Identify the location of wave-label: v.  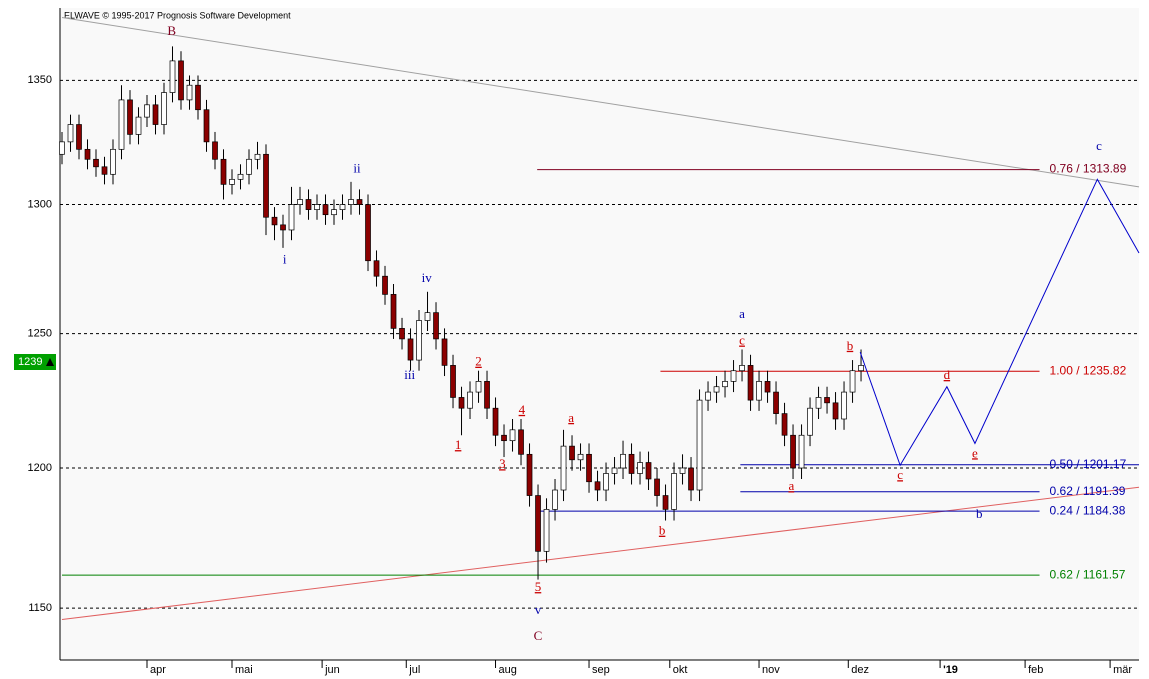
(538, 609).